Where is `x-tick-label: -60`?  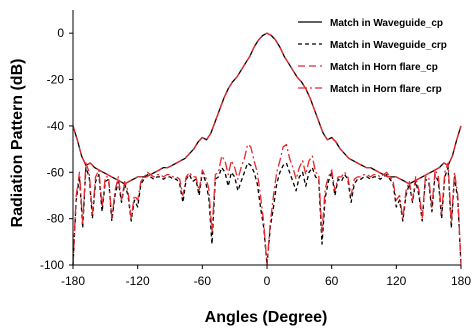 x-tick-label: -60 is located at coordinates (203, 281).